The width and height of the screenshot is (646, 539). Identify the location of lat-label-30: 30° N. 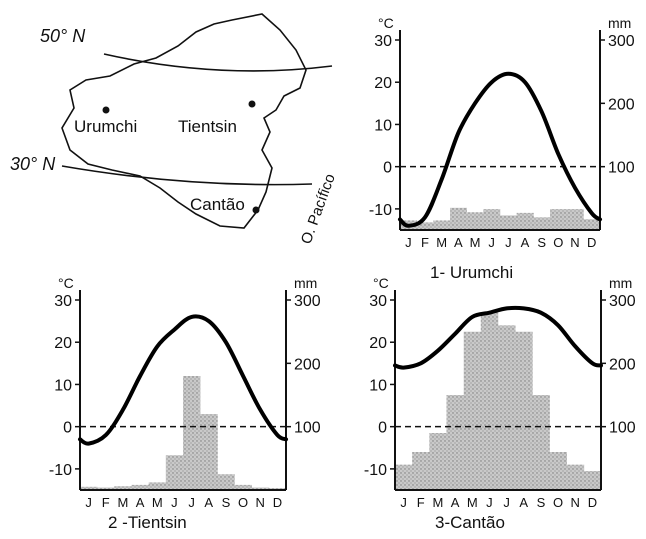
(33, 164).